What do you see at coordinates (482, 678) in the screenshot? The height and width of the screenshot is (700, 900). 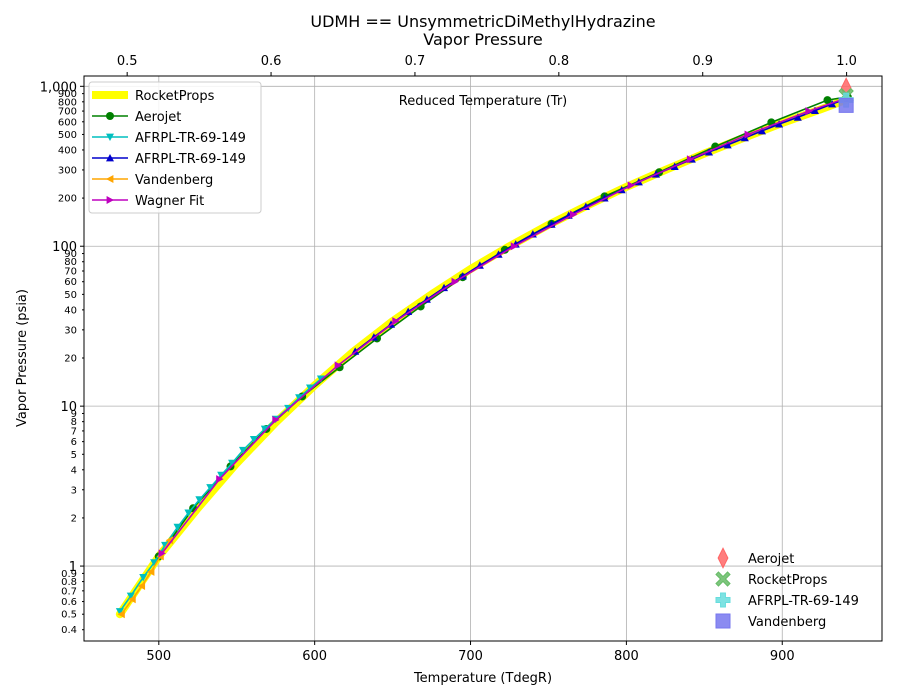 I see `x-axis-label: Temperature (TdegR)` at bounding box center [482, 678].